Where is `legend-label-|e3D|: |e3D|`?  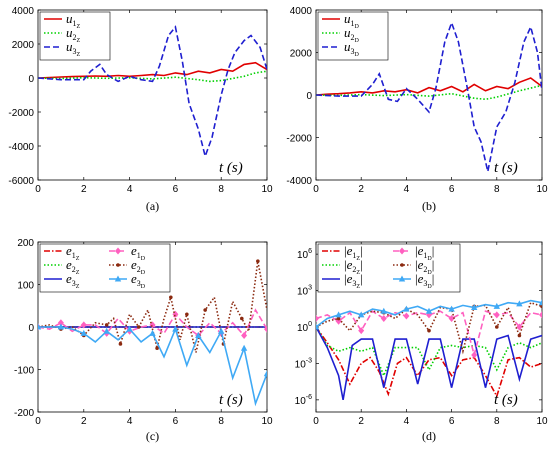 legend-label-|e3D|: |e3D| is located at coordinates (424, 280).